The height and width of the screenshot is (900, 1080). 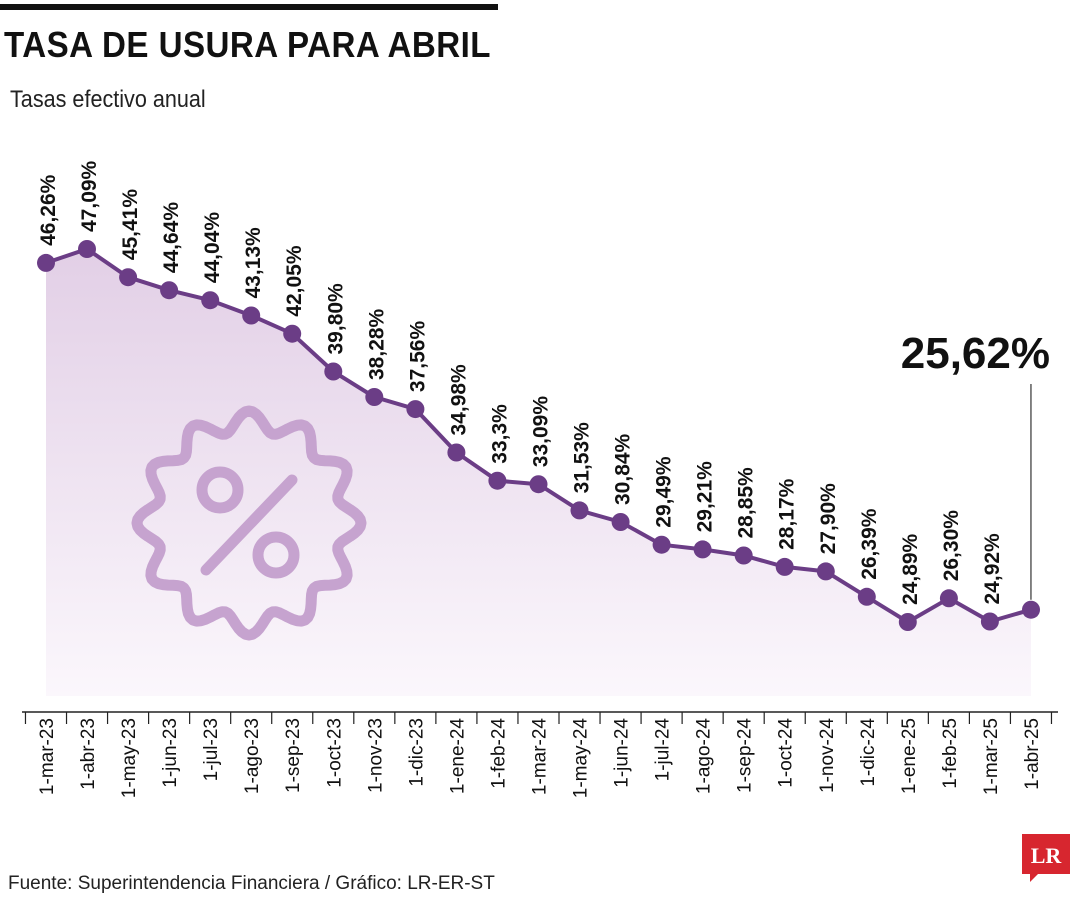 I want to click on data-label: 45,41%, so click(x=130, y=225).